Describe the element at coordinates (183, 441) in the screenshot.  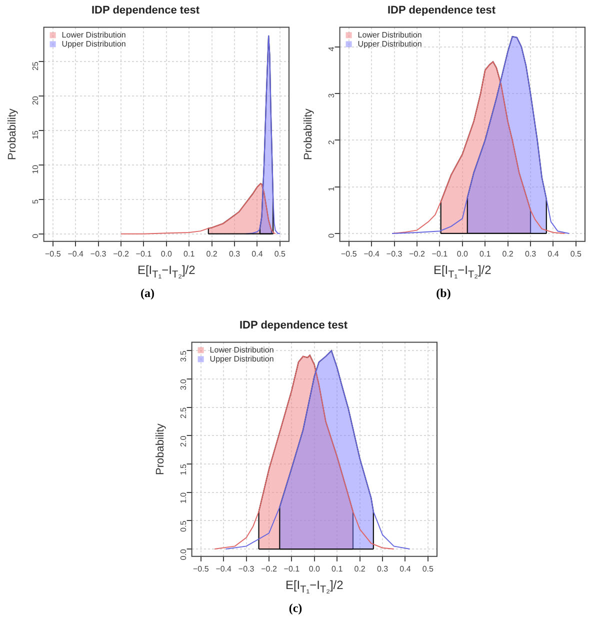
I see `y-tick-label: 2.0` at that location.